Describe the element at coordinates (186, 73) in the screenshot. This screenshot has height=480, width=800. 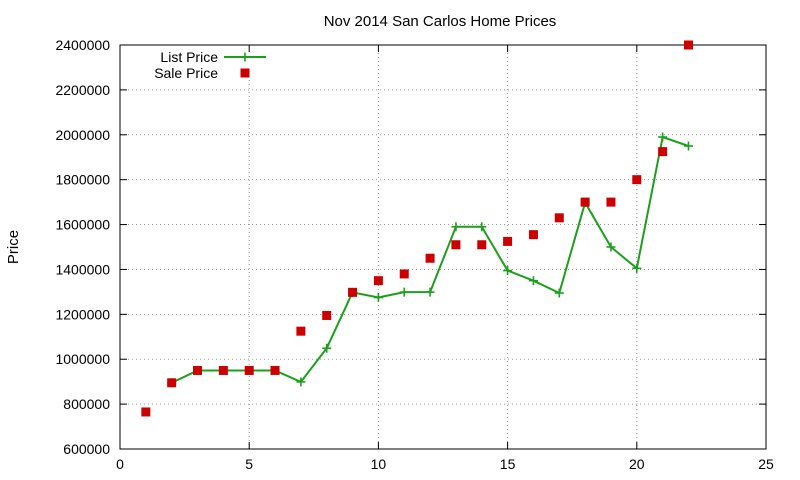
I see `legend-label: Sale Price` at that location.